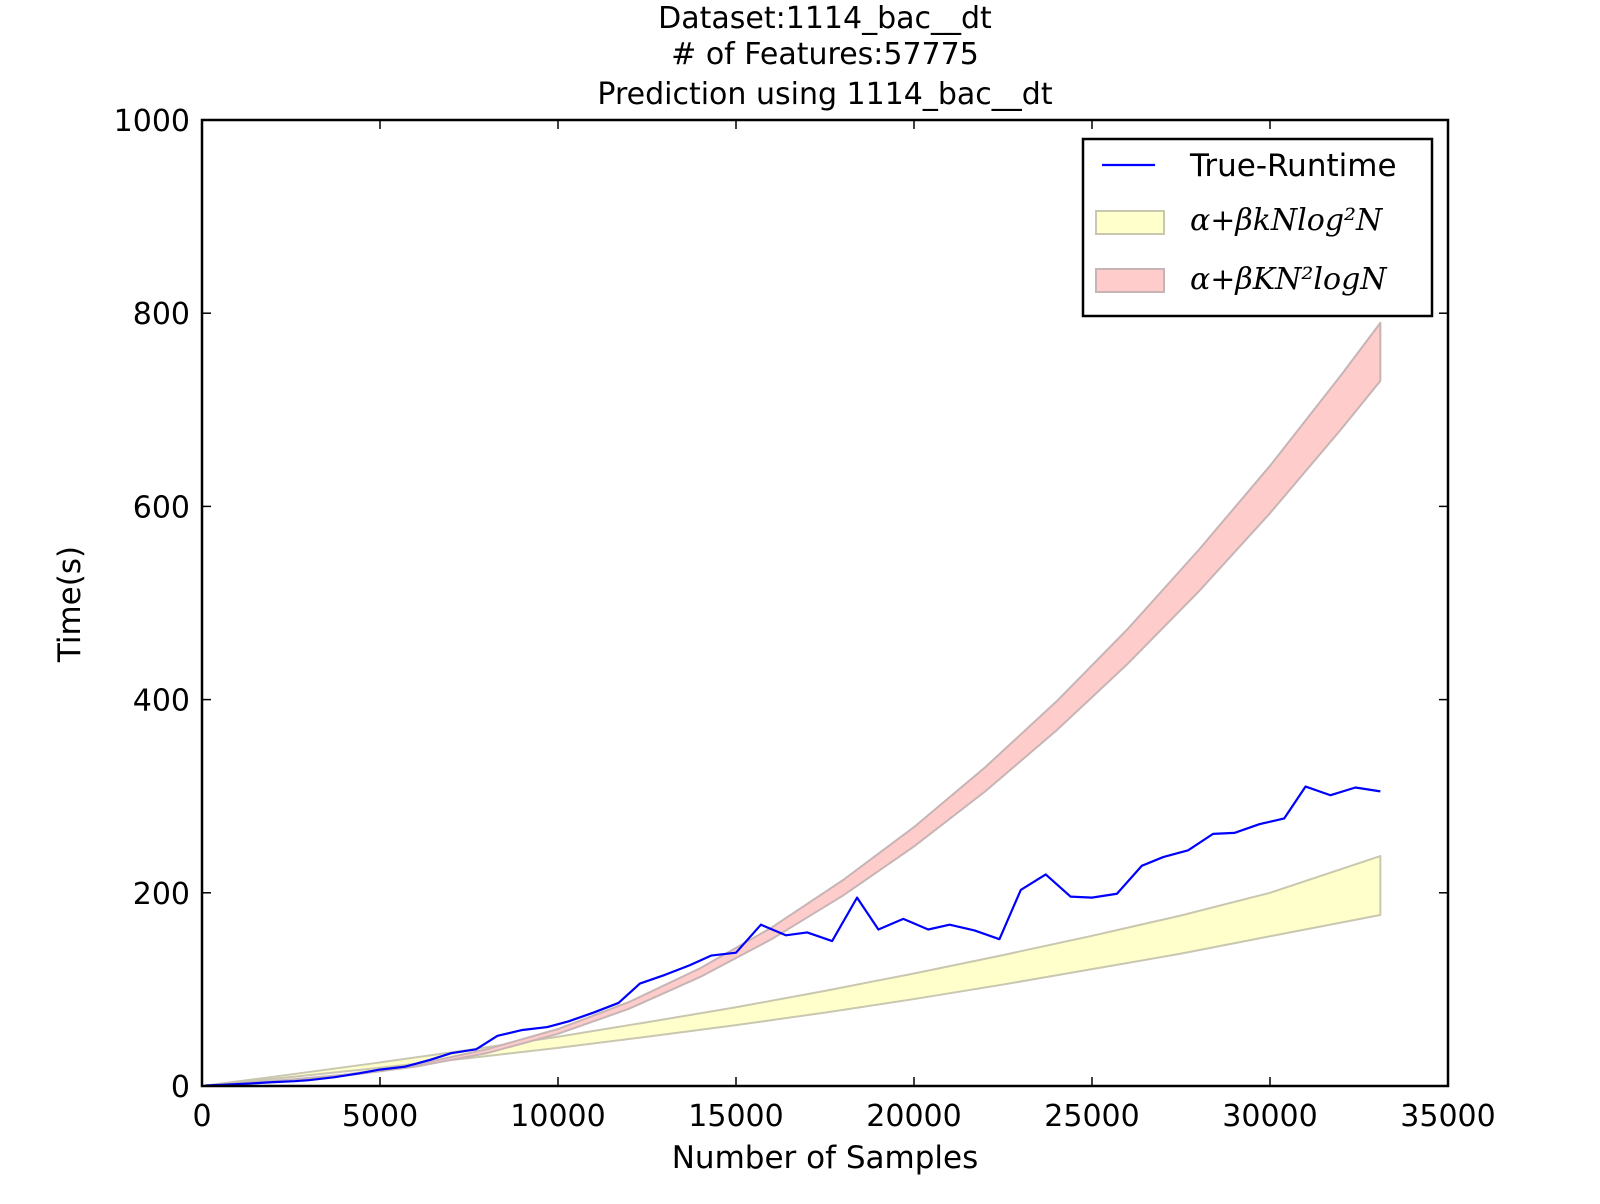 The width and height of the screenshot is (1600, 1204). What do you see at coordinates (1289, 279) in the screenshot?
I see `legend-label-n2logn: α+βKN²logN` at bounding box center [1289, 279].